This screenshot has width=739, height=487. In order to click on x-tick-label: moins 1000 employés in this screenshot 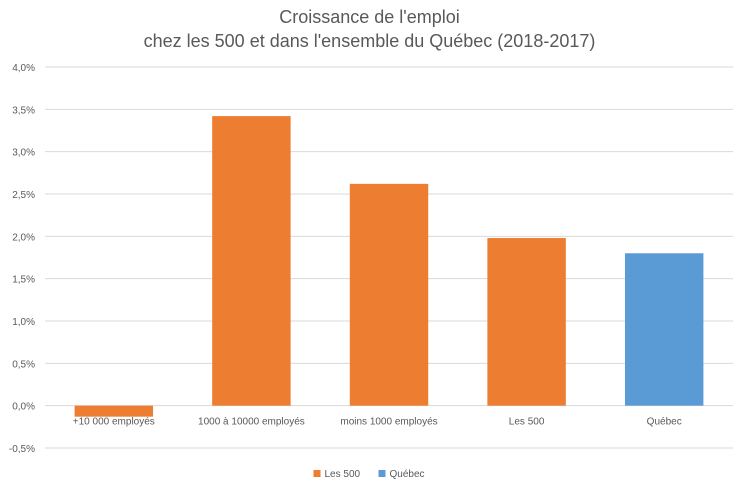, I will do `click(388, 422)`.